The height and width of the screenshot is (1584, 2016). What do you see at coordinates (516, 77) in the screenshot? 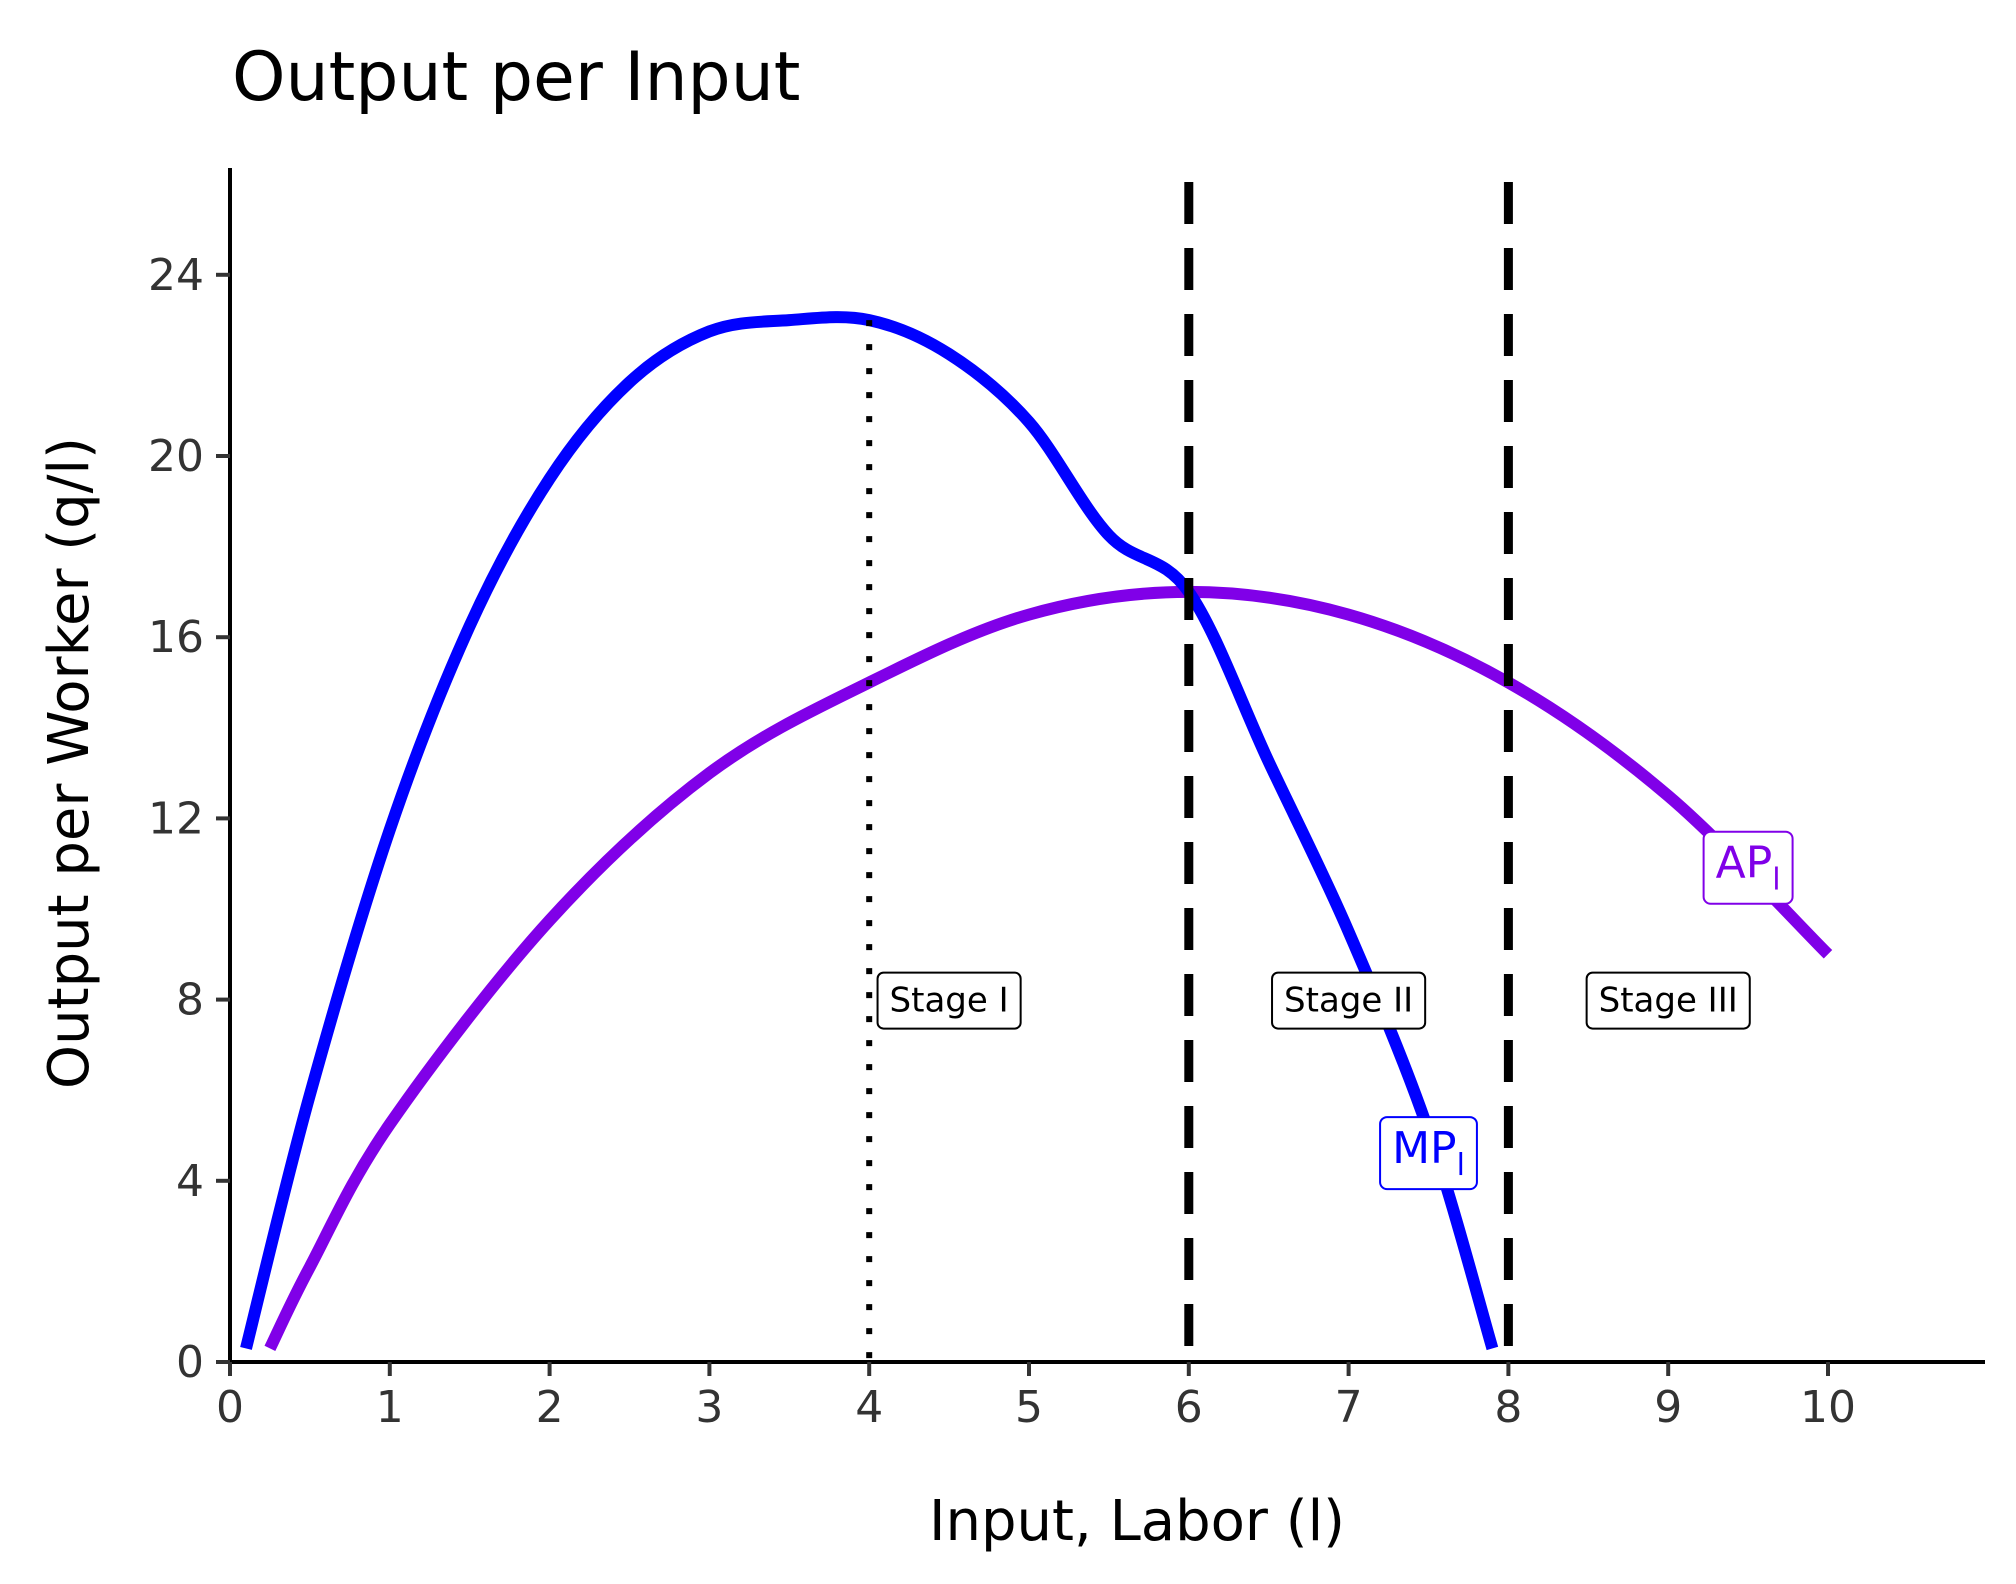
I see `chart-title: Output per Input` at bounding box center [516, 77].